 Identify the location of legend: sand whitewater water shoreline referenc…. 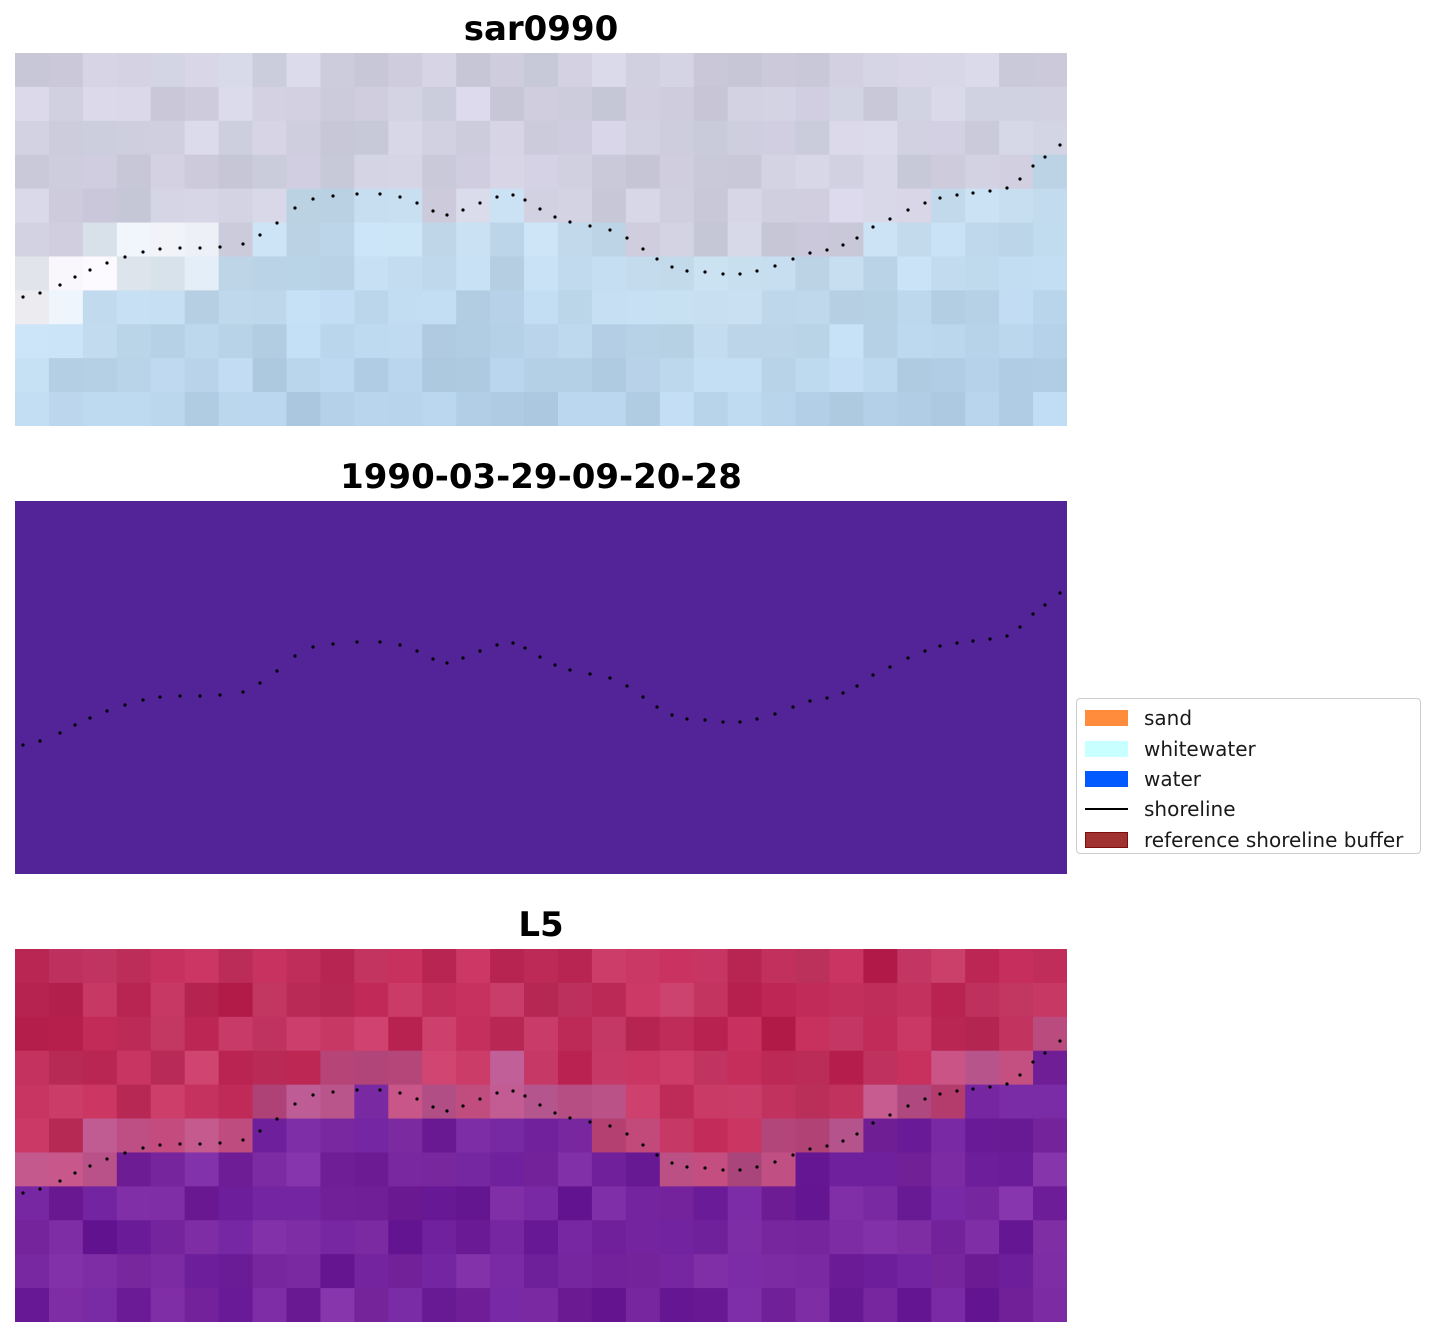
(1248, 776).